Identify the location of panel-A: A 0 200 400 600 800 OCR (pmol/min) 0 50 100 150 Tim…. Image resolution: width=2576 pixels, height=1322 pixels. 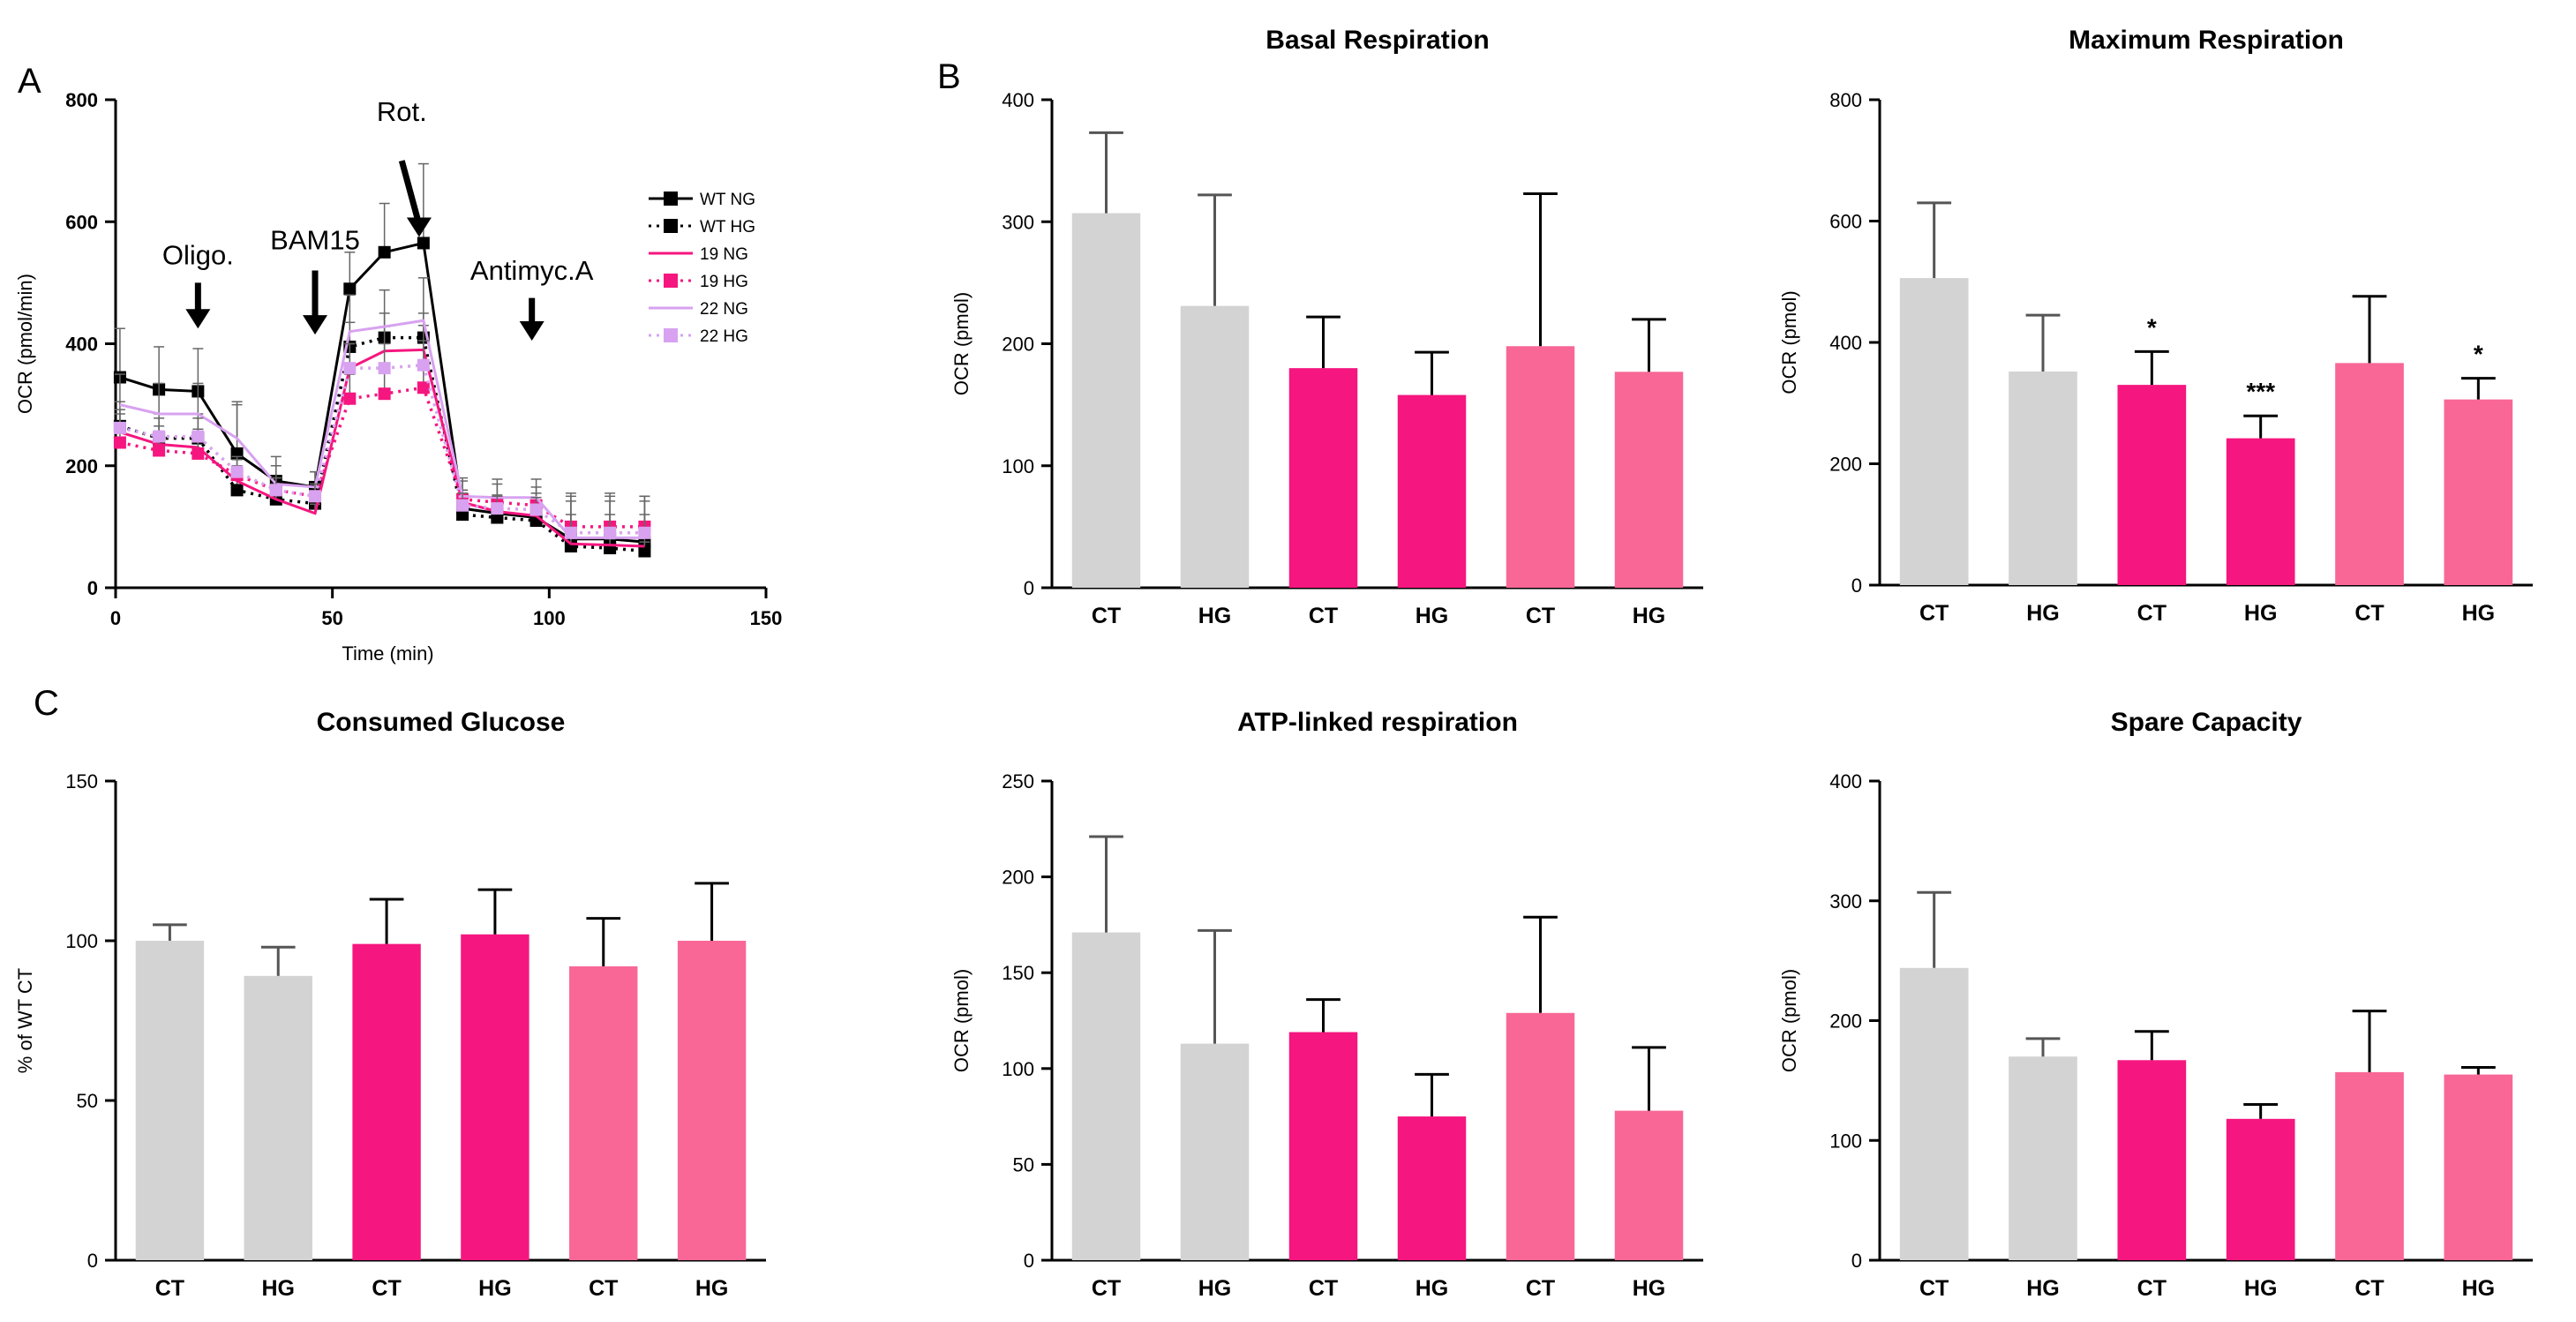
(398, 363).